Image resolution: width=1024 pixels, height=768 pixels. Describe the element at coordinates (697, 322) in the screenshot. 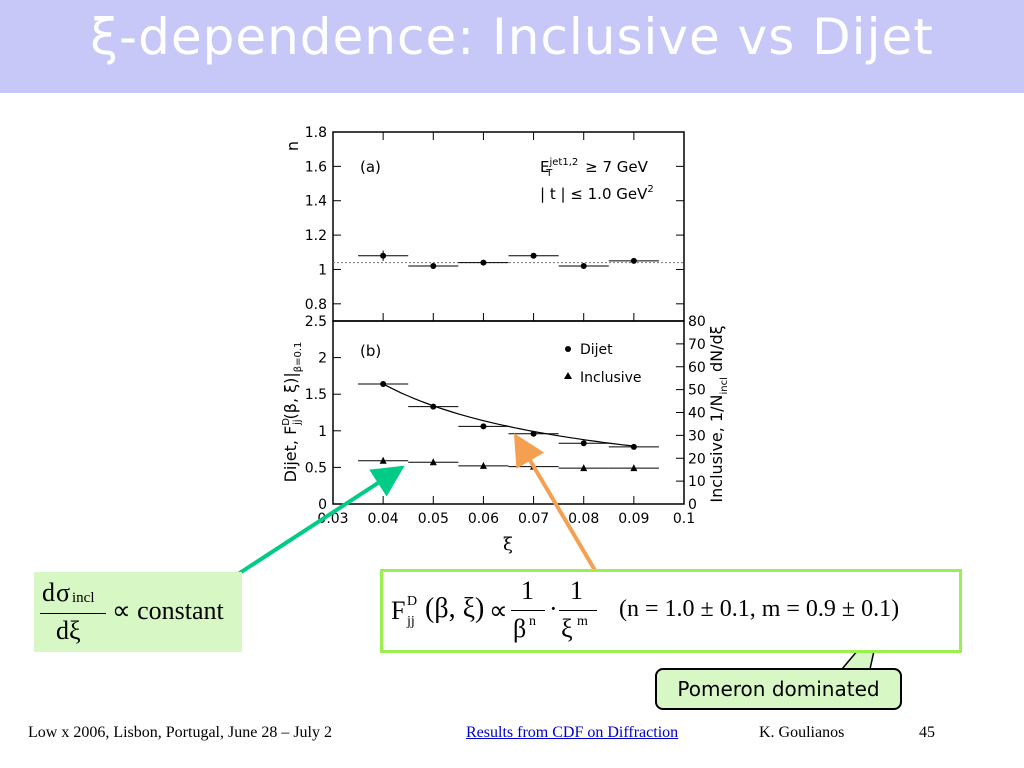

I see `panel-b-ytick-right-label: 80` at that location.